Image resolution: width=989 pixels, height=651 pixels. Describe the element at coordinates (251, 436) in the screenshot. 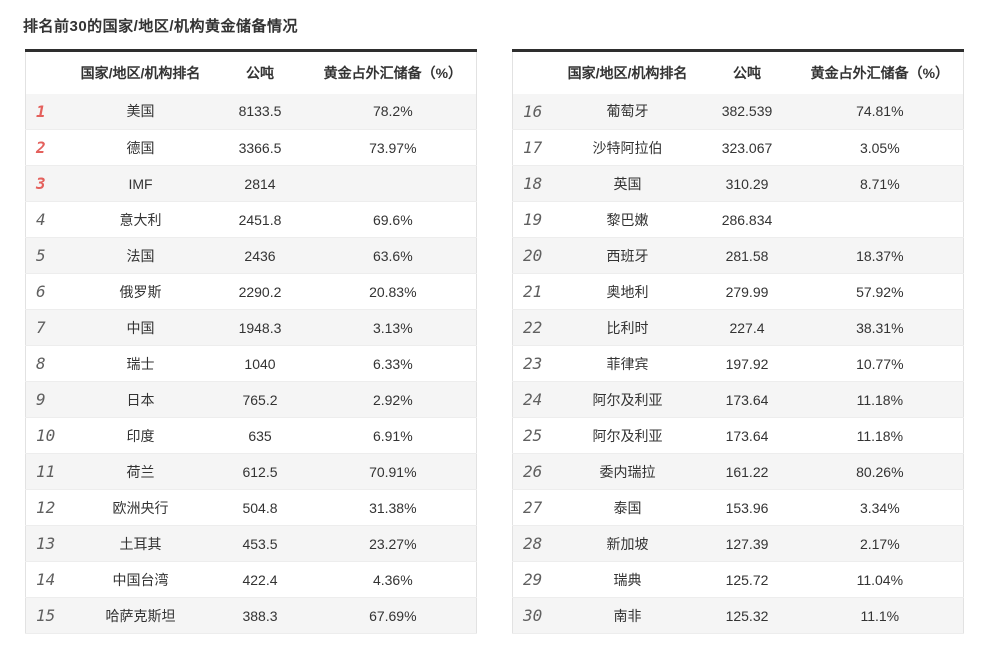

I see `table-row: 10 印度 635 6.91%` at that location.